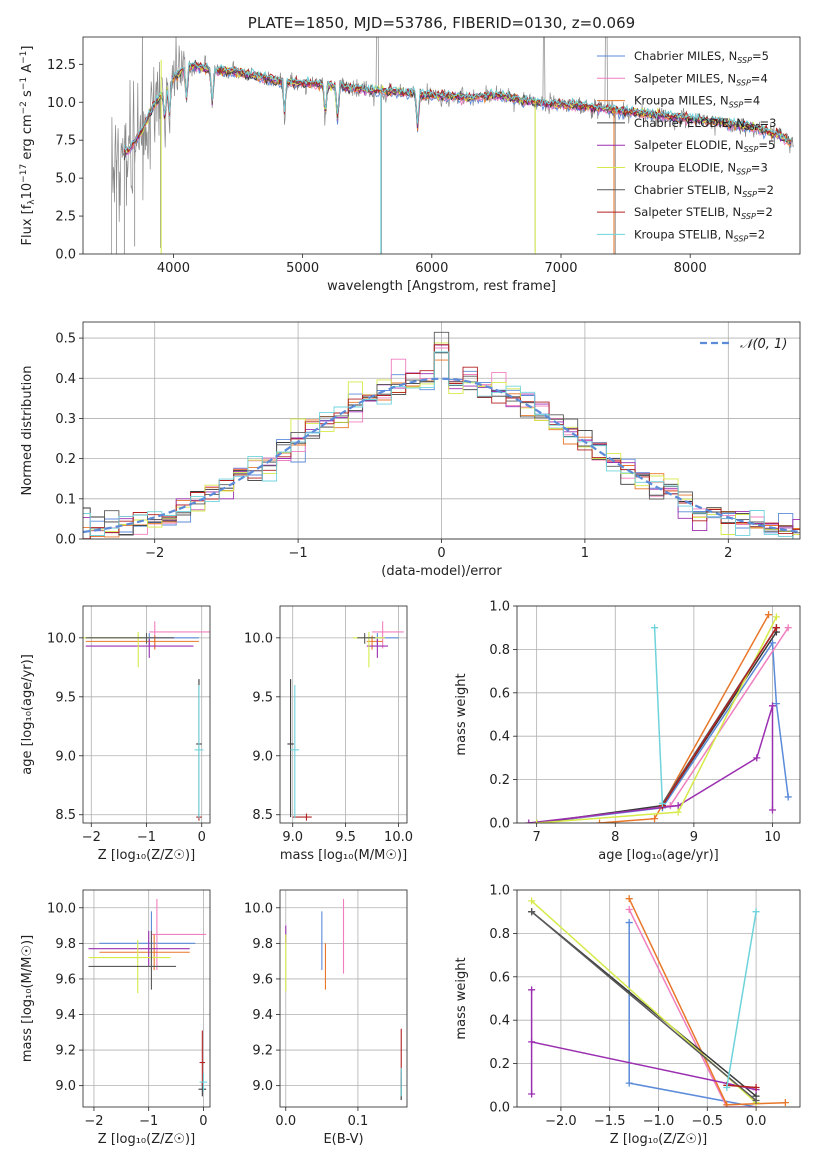  Describe the element at coordinates (441, 455) in the screenshot. I see `gaussian-curve` at that location.